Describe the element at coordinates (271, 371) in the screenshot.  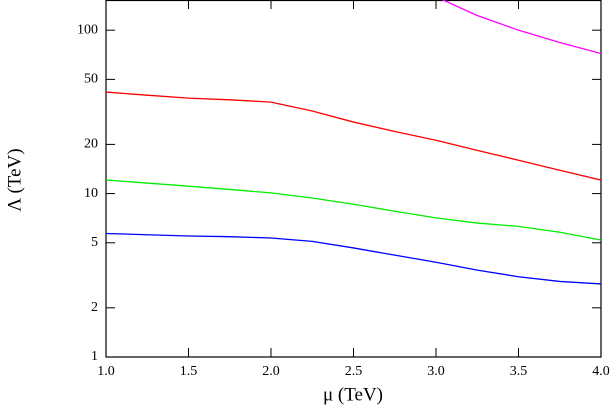
I see `x-tick-label: 2.0` at that location.